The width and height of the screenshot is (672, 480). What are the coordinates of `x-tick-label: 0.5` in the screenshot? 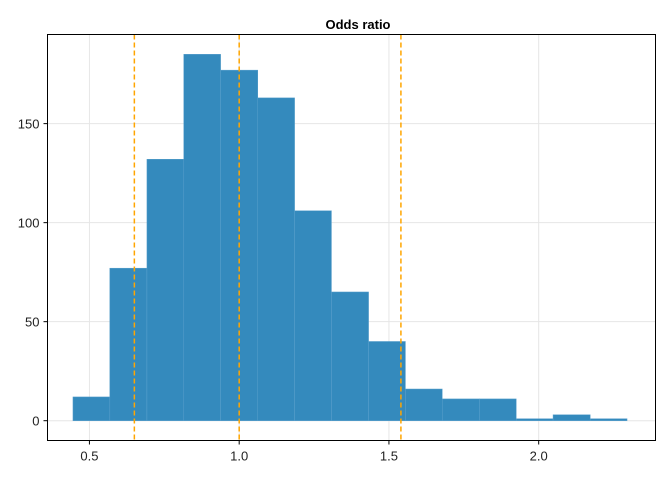 It's located at (89, 456).